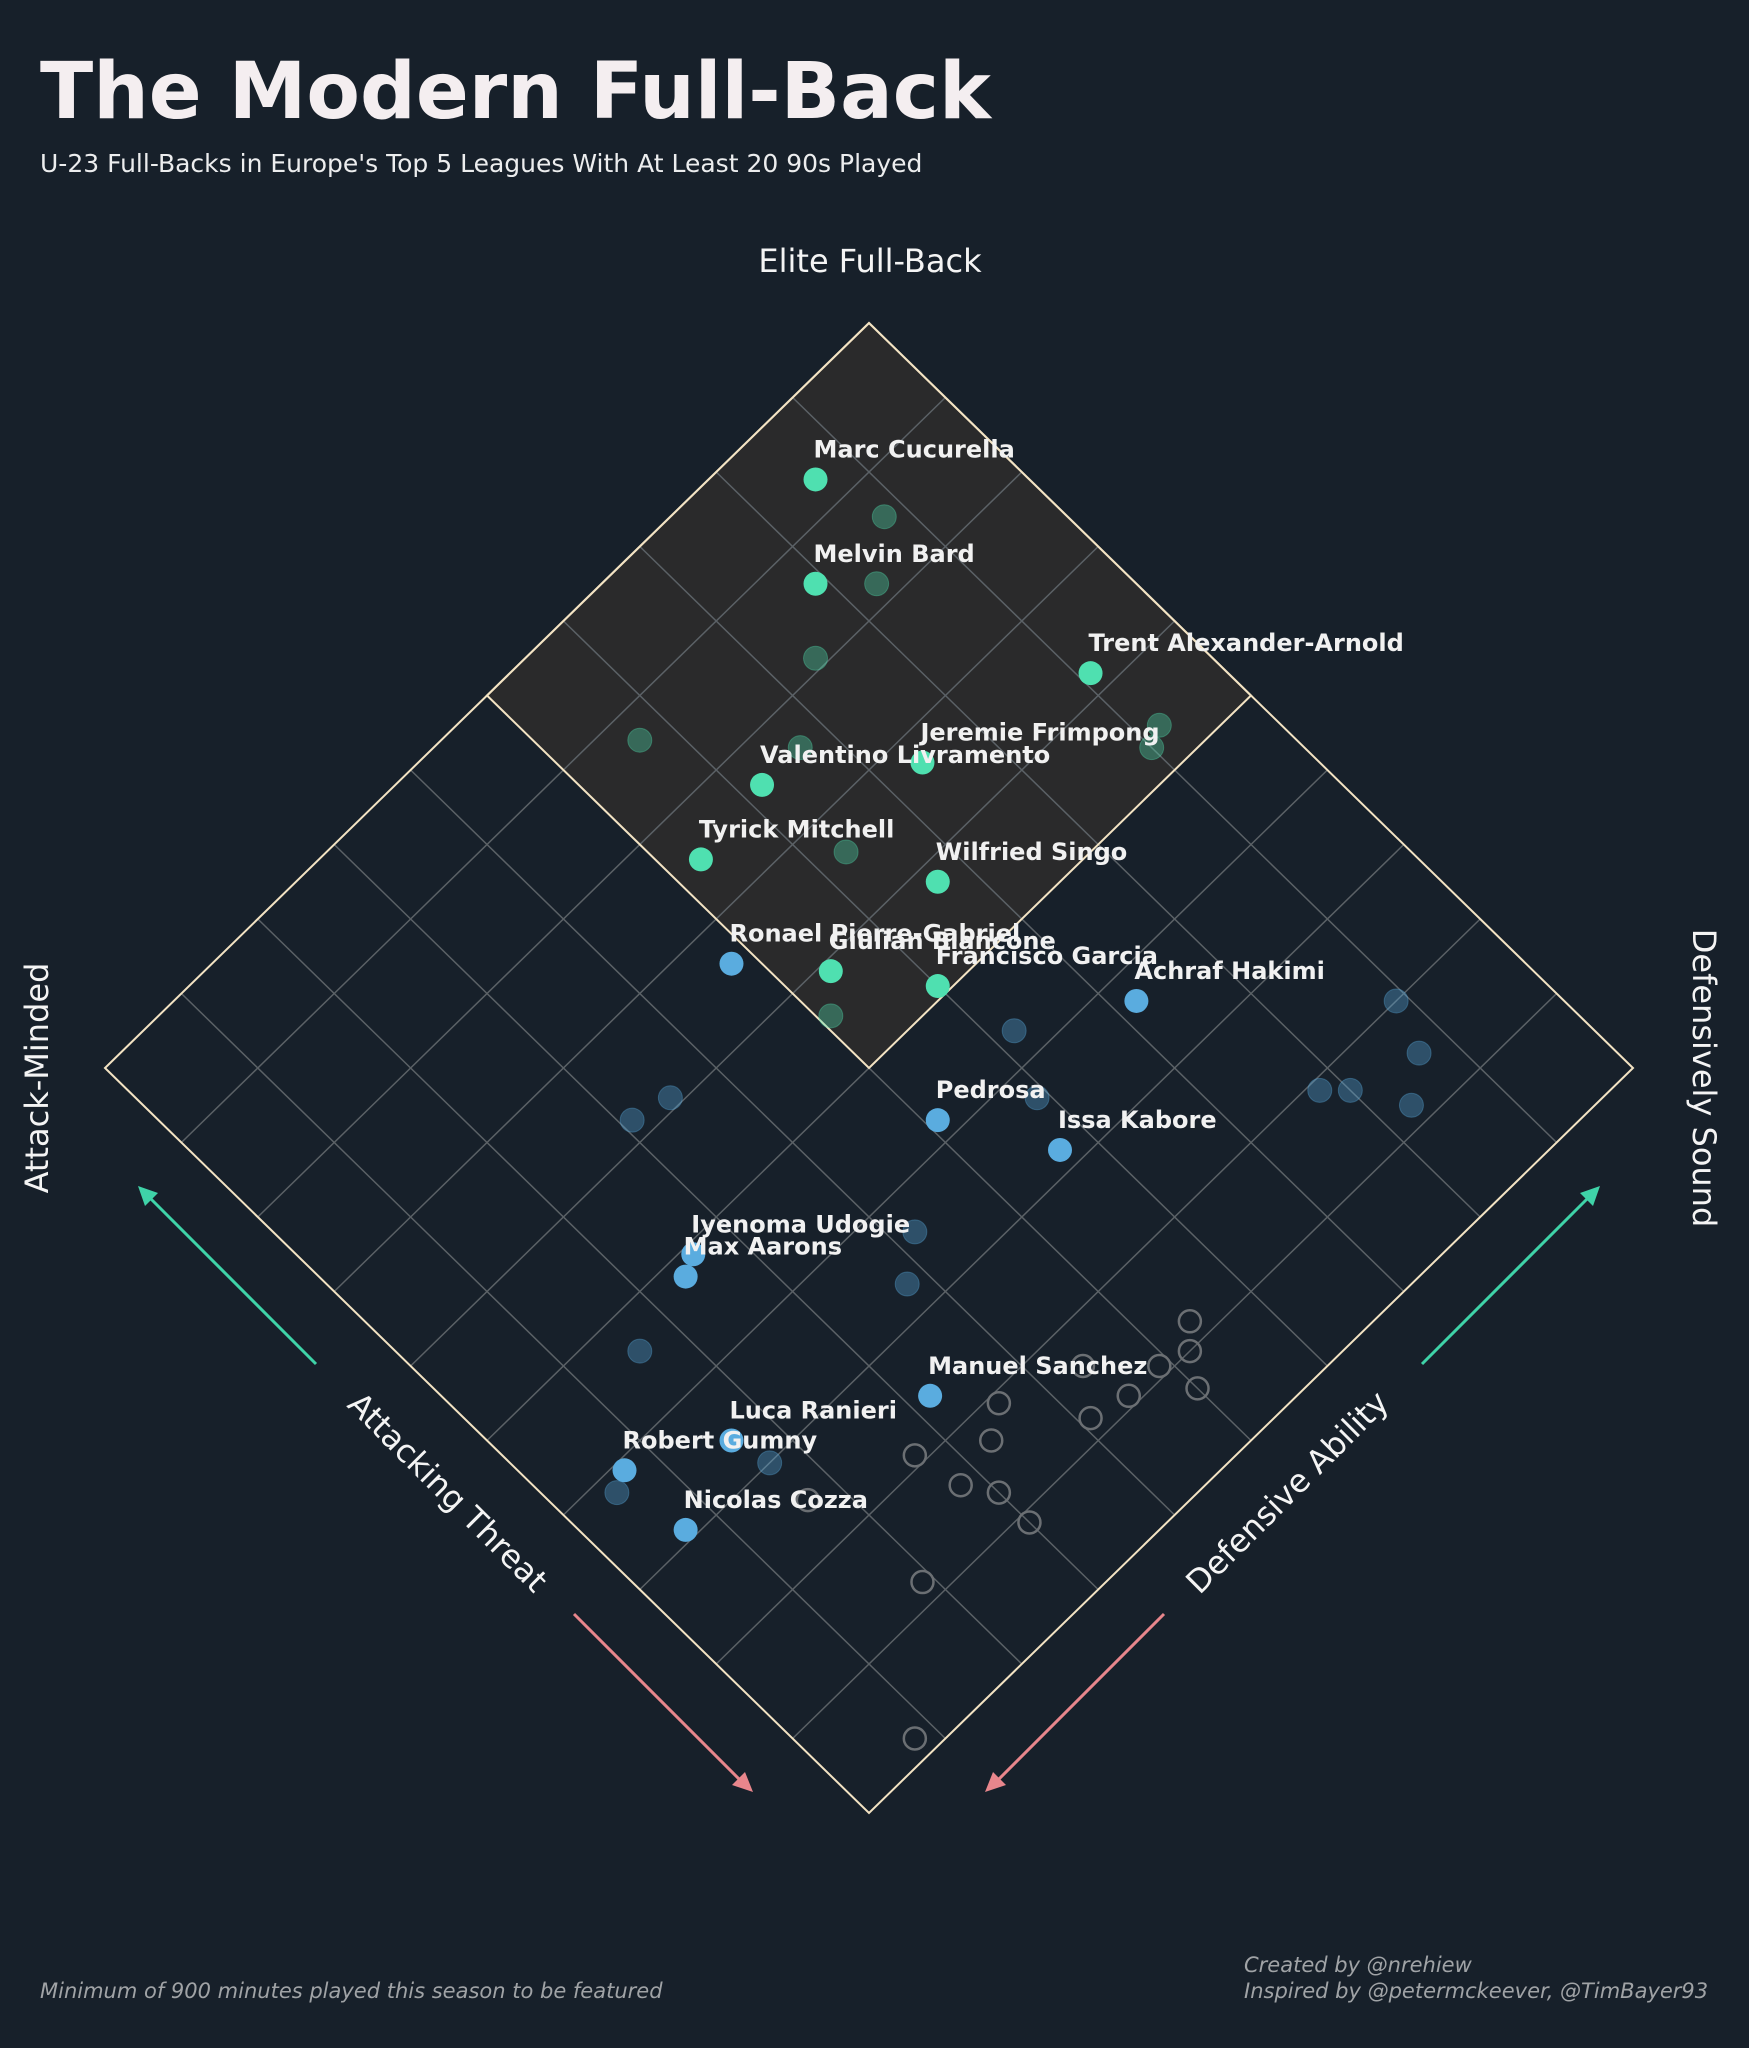 This screenshot has height=2048, width=1749. Describe the element at coordinates (231, 1279) in the screenshot. I see `arrow-attack-minded` at that location.